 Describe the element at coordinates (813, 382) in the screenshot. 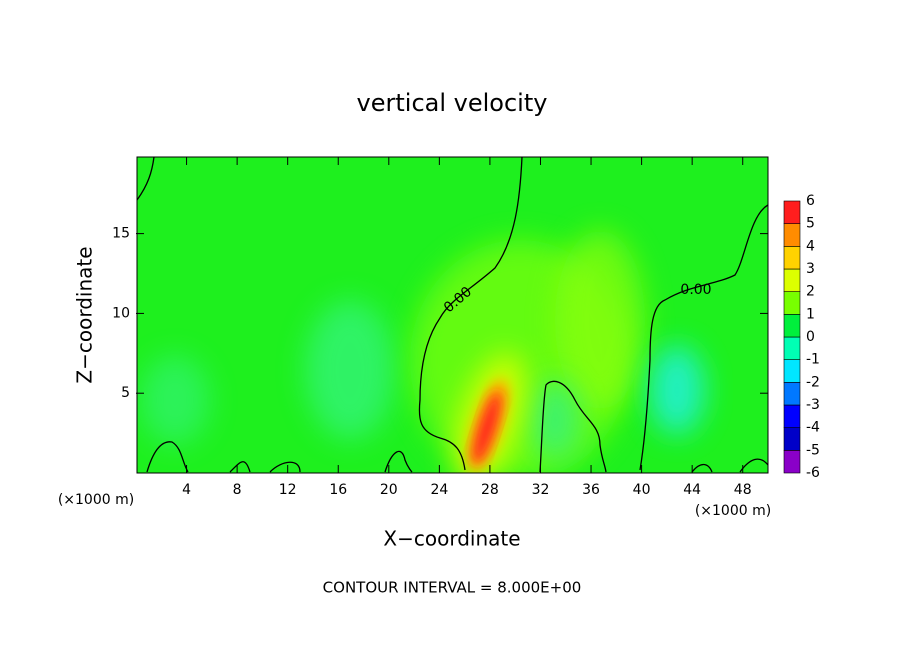

I see `colorbar-label: -2` at that location.